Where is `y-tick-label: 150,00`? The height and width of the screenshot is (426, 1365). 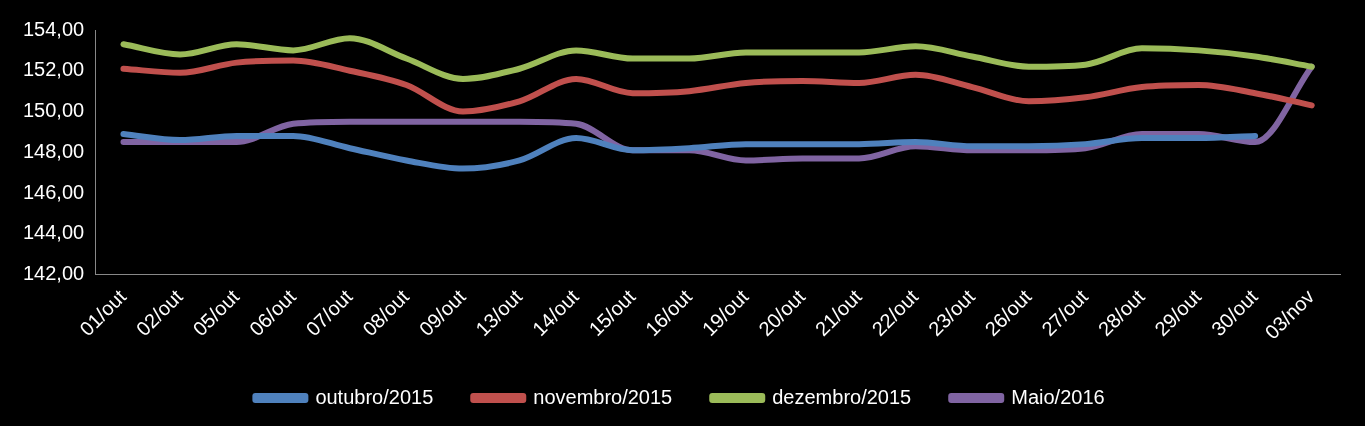
y-tick-label: 150,00 is located at coordinates (54, 110).